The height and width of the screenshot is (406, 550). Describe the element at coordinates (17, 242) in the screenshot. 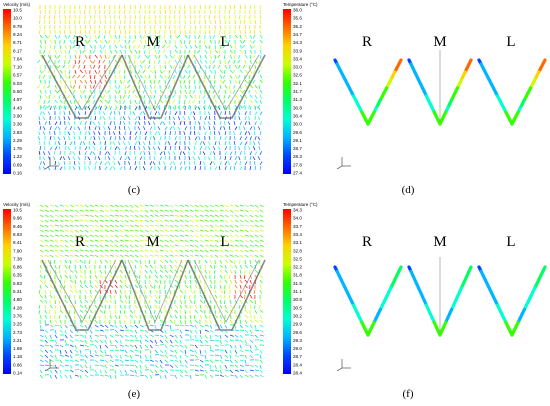

I see `colorbar-tick: 8.41` at that location.